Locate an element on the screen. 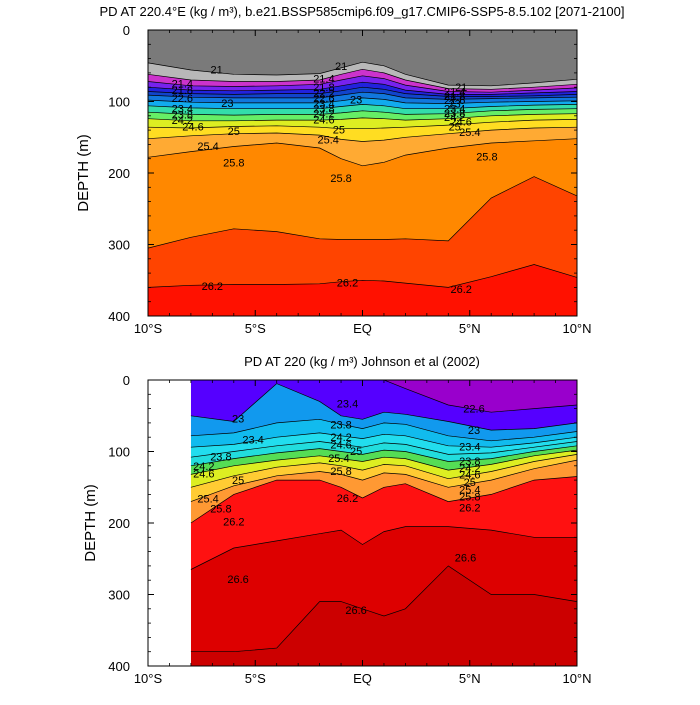 The height and width of the screenshot is (705, 700). x-tick-label: 5°S is located at coordinates (255, 678).